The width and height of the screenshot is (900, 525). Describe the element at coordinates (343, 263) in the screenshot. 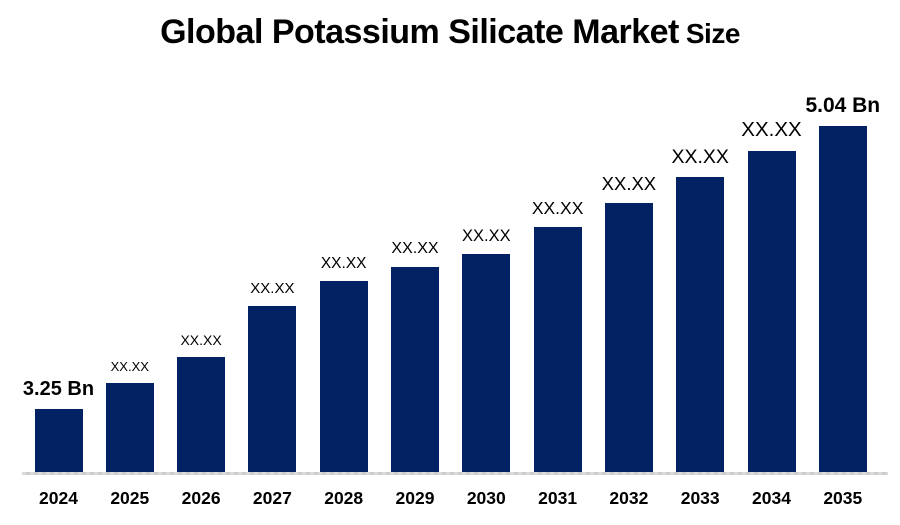

I see `bar-value-label-2028: XX.XX` at that location.